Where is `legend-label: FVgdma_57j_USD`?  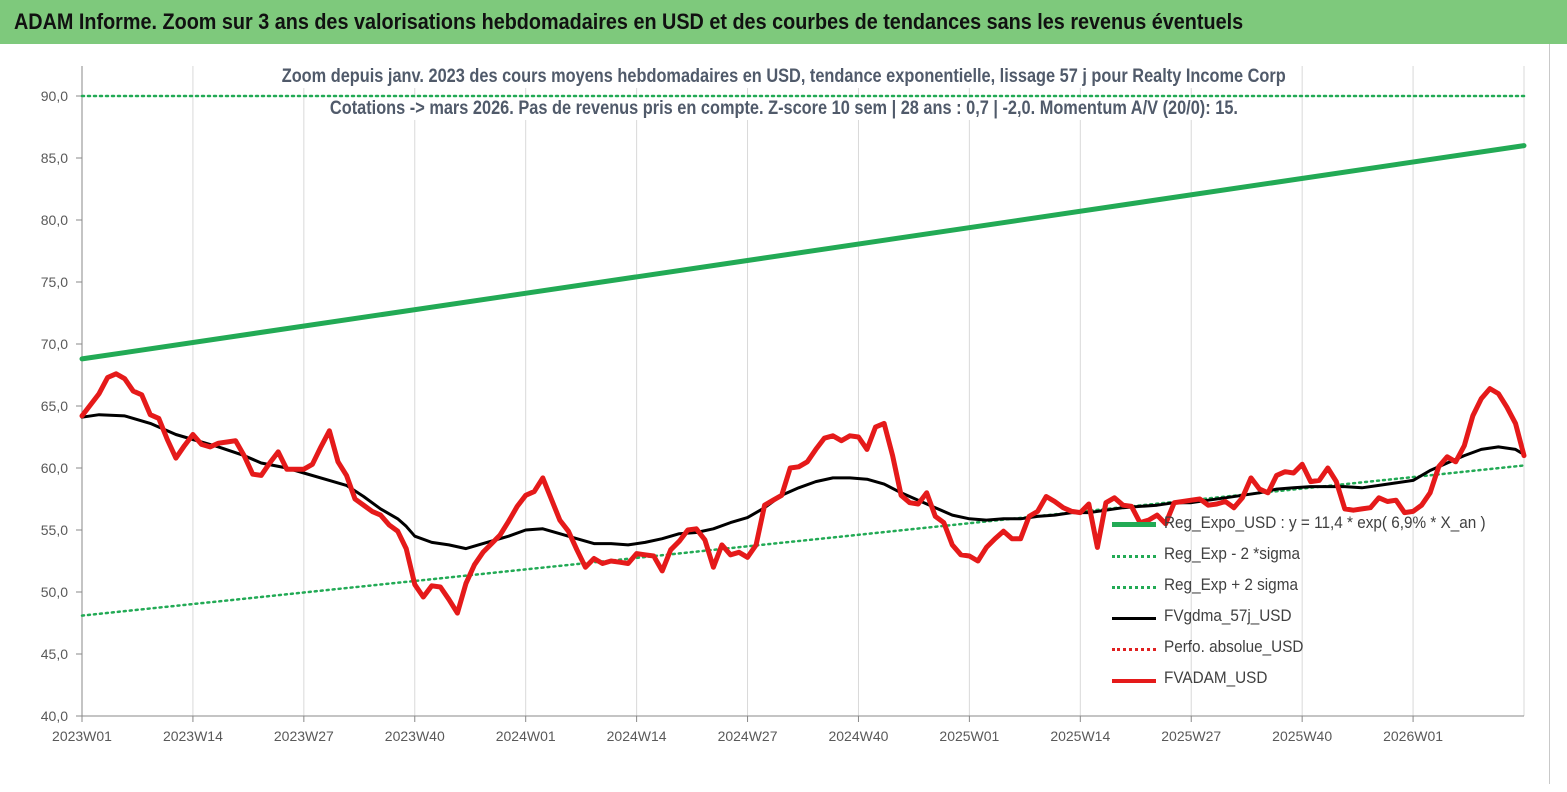
legend-label: FVgdma_57j_USD is located at coordinates (1228, 615).